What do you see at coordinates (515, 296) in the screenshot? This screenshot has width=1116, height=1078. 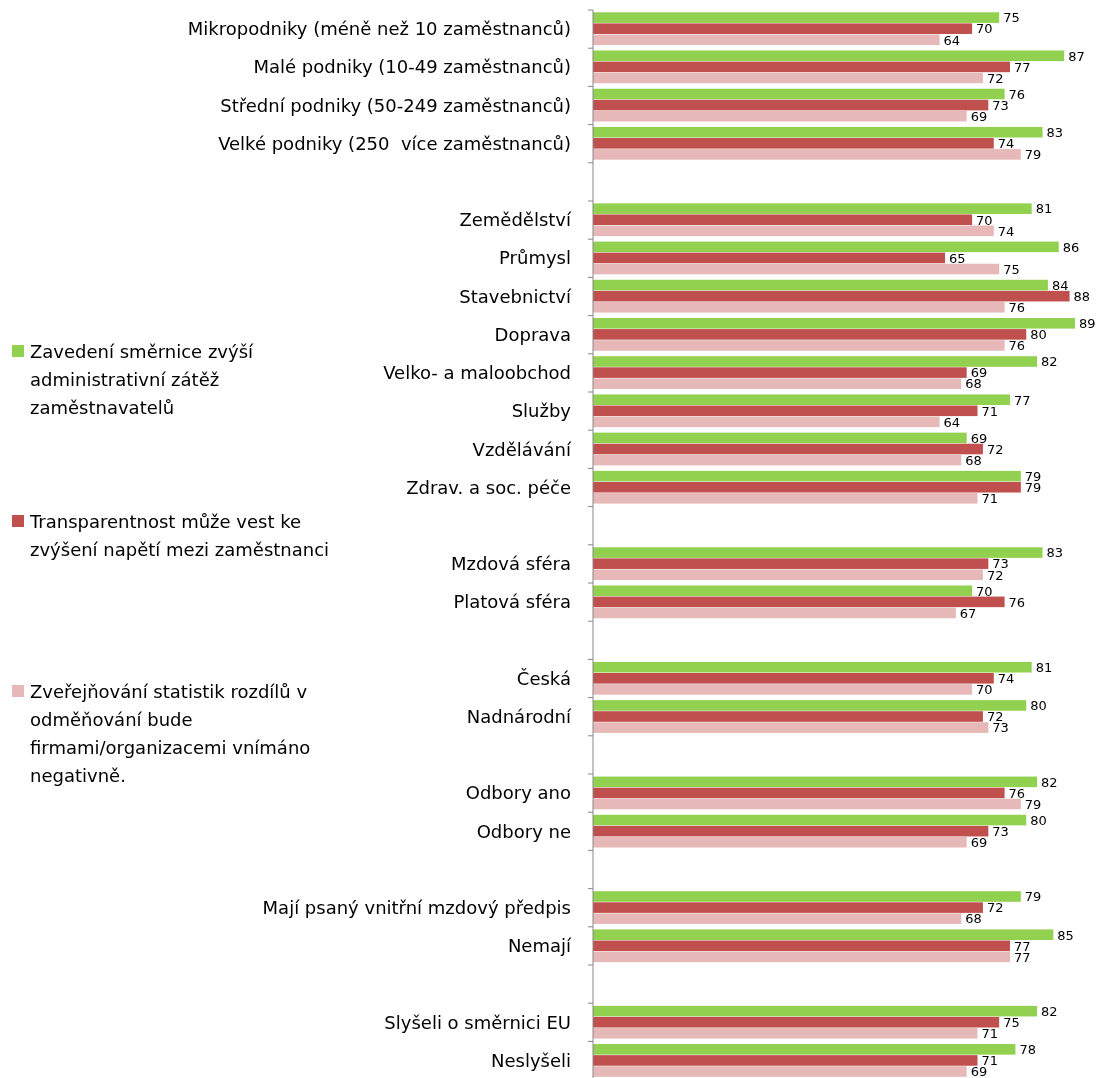 I see `y-tick-label: Stavebnictví` at bounding box center [515, 296].